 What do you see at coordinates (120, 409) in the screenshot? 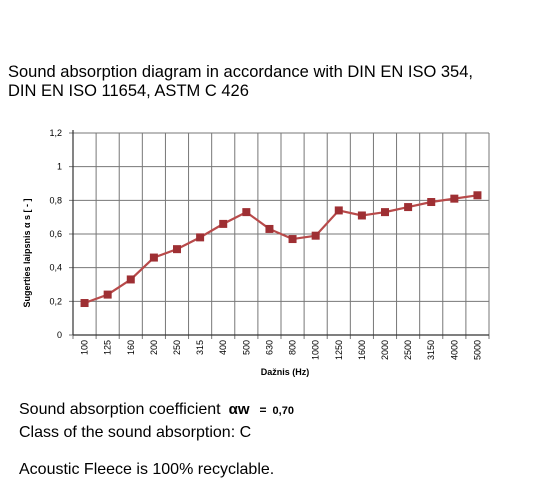
I see `coefficient-label: Sound absorption coefficient` at bounding box center [120, 409].